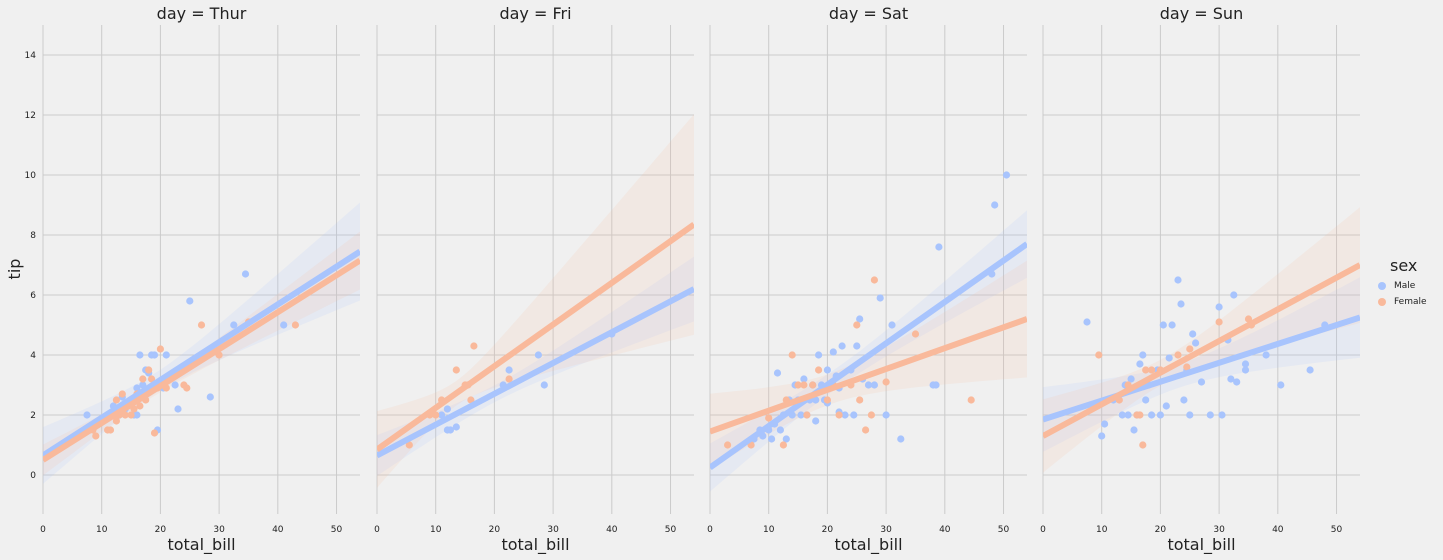  What do you see at coordinates (202, 13) in the screenshot?
I see `panel-title: day = Thur` at bounding box center [202, 13].